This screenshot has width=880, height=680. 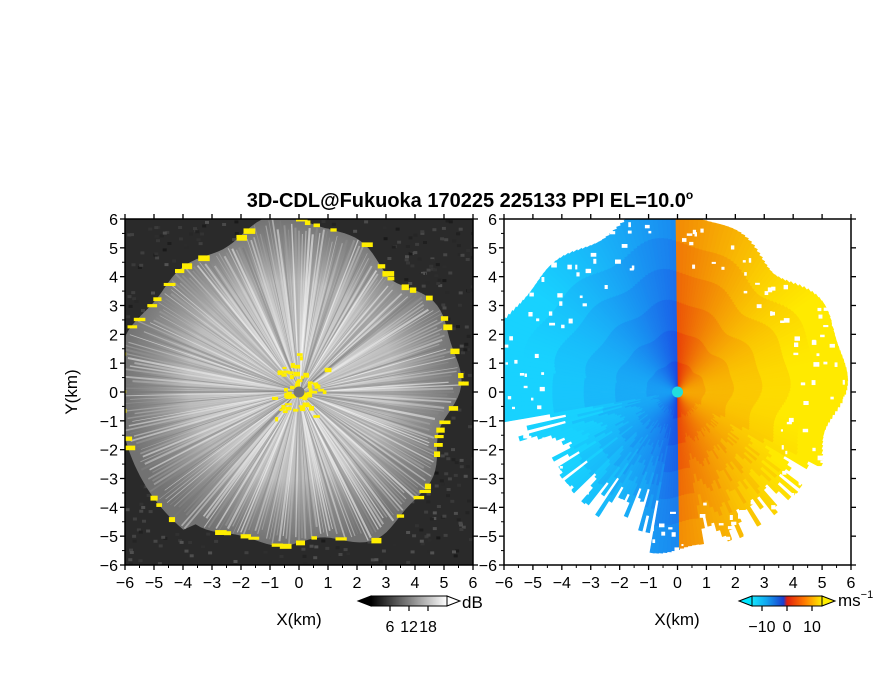 What do you see at coordinates (805, 612) in the screenshot?
I see `velocity-colorbar: −10 0 10 ms−1` at bounding box center [805, 612].